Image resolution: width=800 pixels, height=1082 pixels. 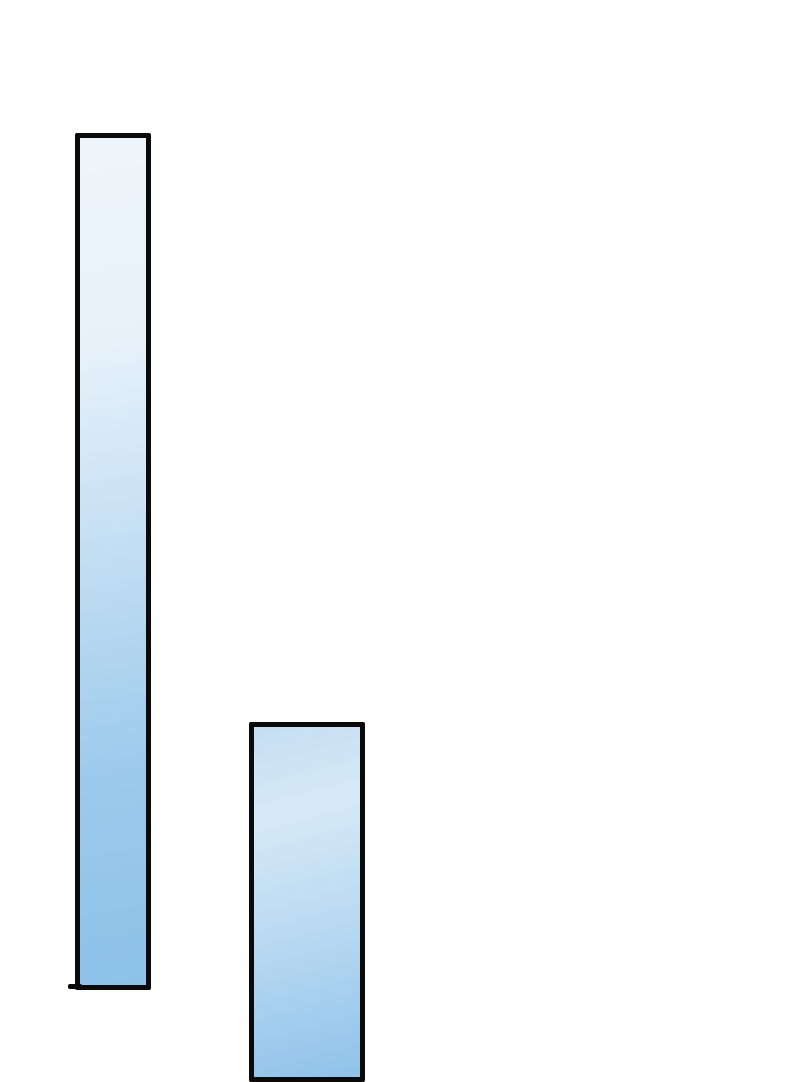 I want to click on comic-panel-lower, so click(x=307, y=902).